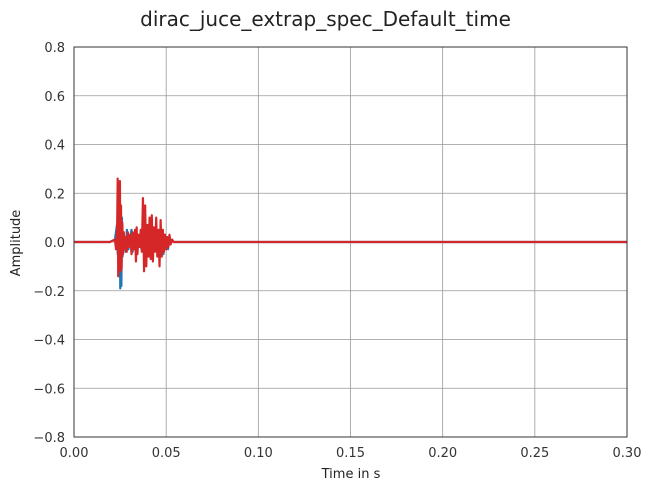 This screenshot has width=651, height=491. Describe the element at coordinates (351, 474) in the screenshot. I see `x-axis-label: Time in s` at that location.